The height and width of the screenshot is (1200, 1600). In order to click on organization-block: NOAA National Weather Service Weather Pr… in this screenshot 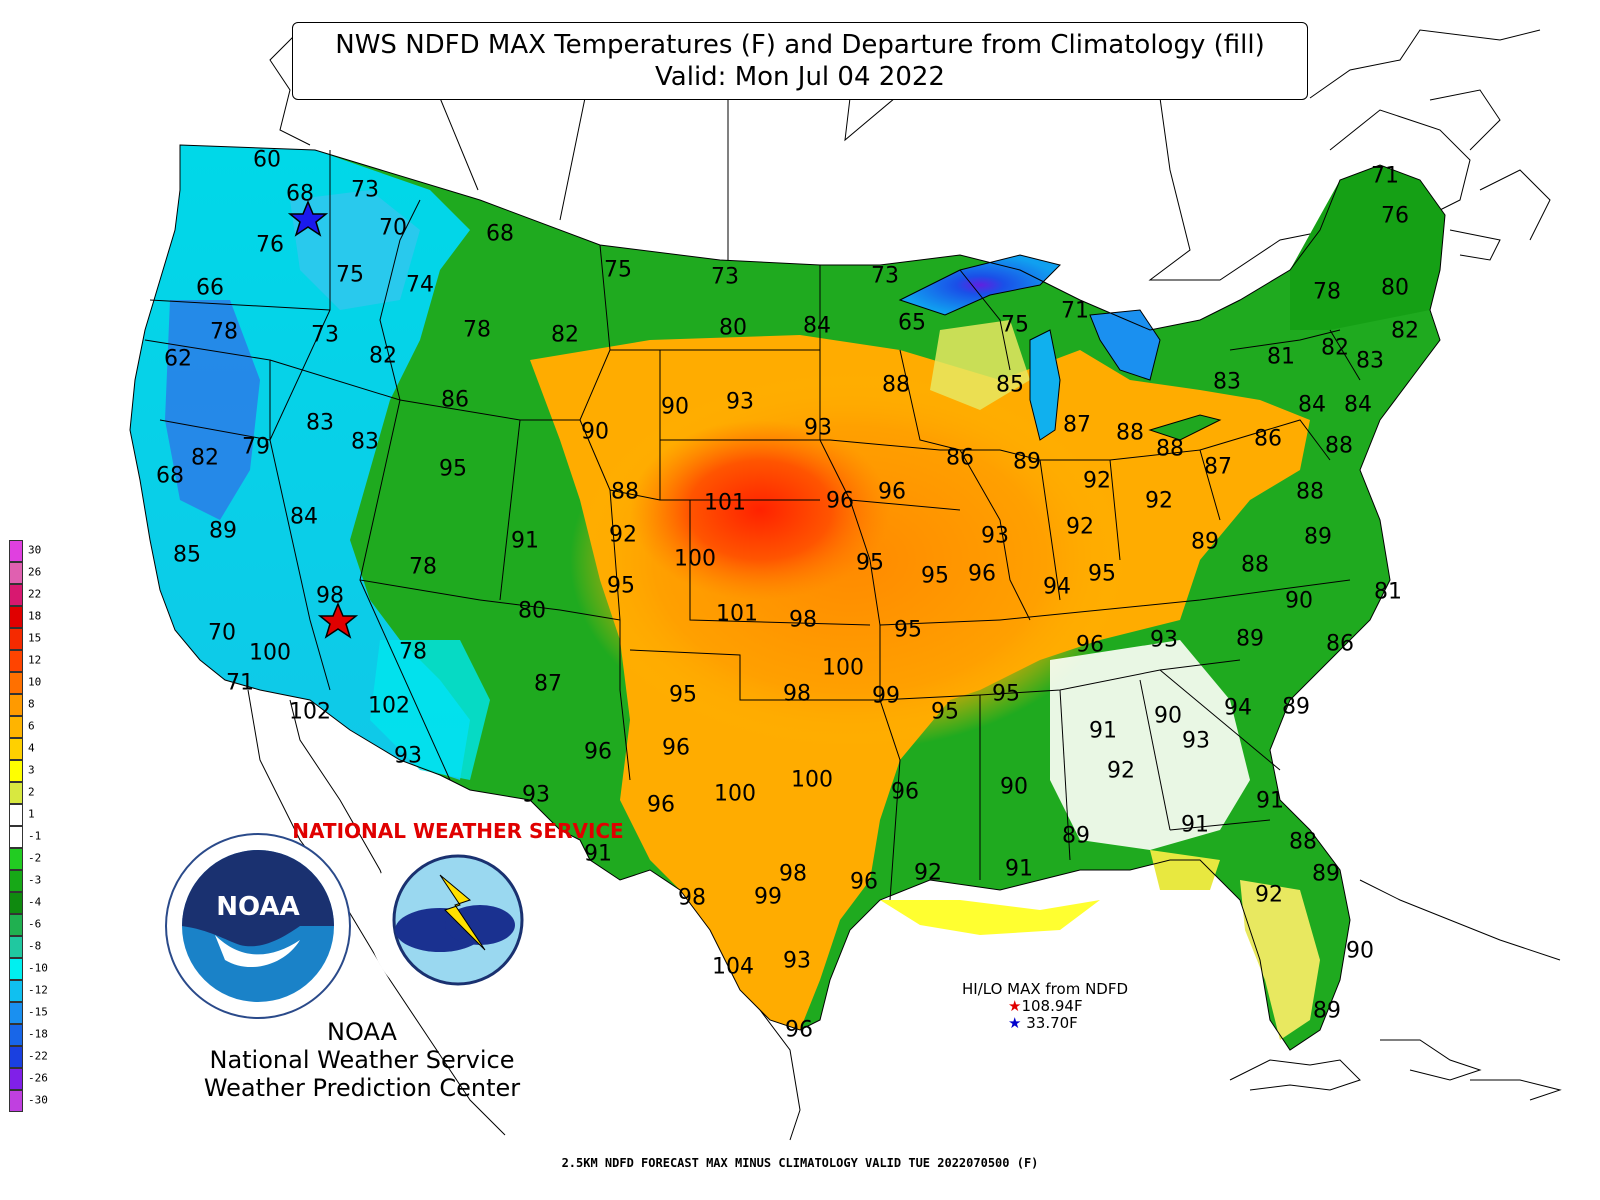, I will do `click(362, 1060)`.